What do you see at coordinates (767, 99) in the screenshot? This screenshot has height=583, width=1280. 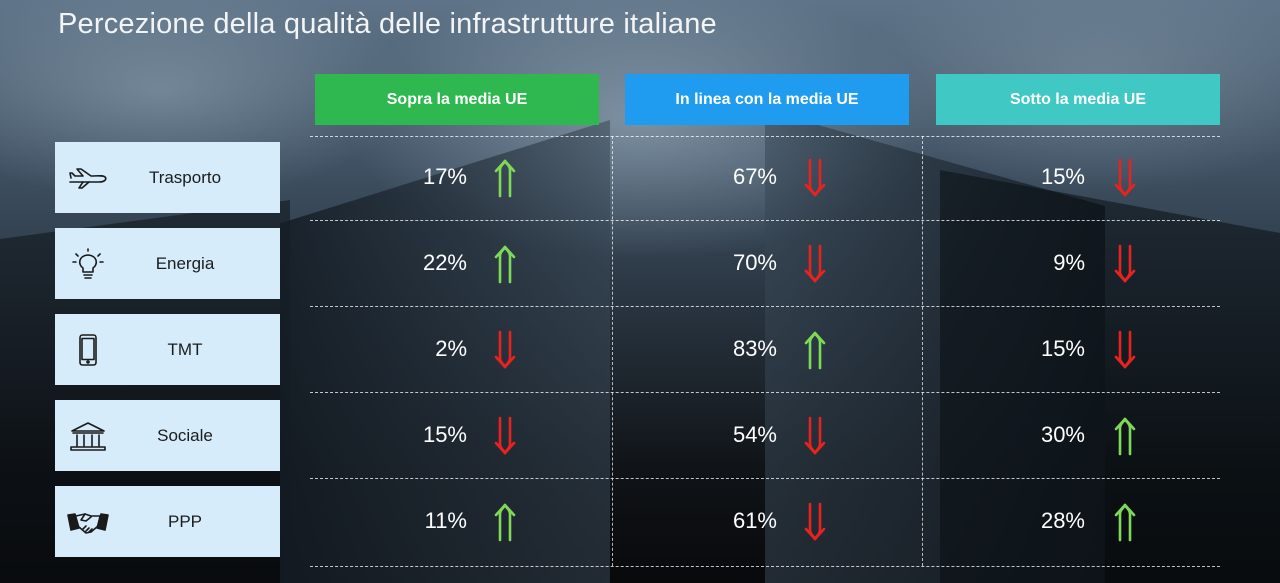 I see `column-header: In linea con la media UE` at bounding box center [767, 99].